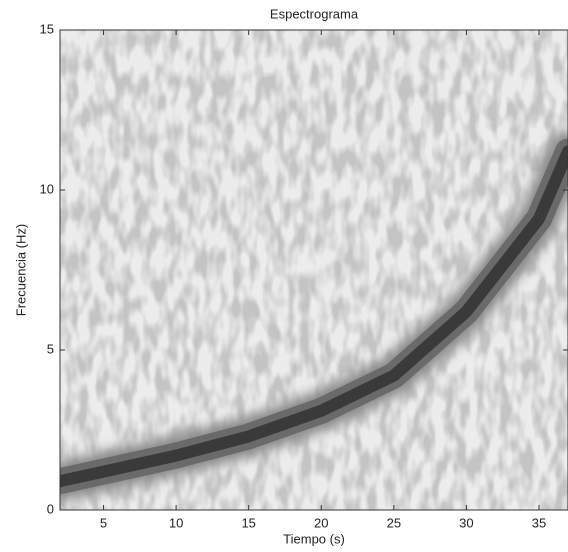 This screenshot has width=568, height=552. I want to click on x-tick-label: 20, so click(321, 522).